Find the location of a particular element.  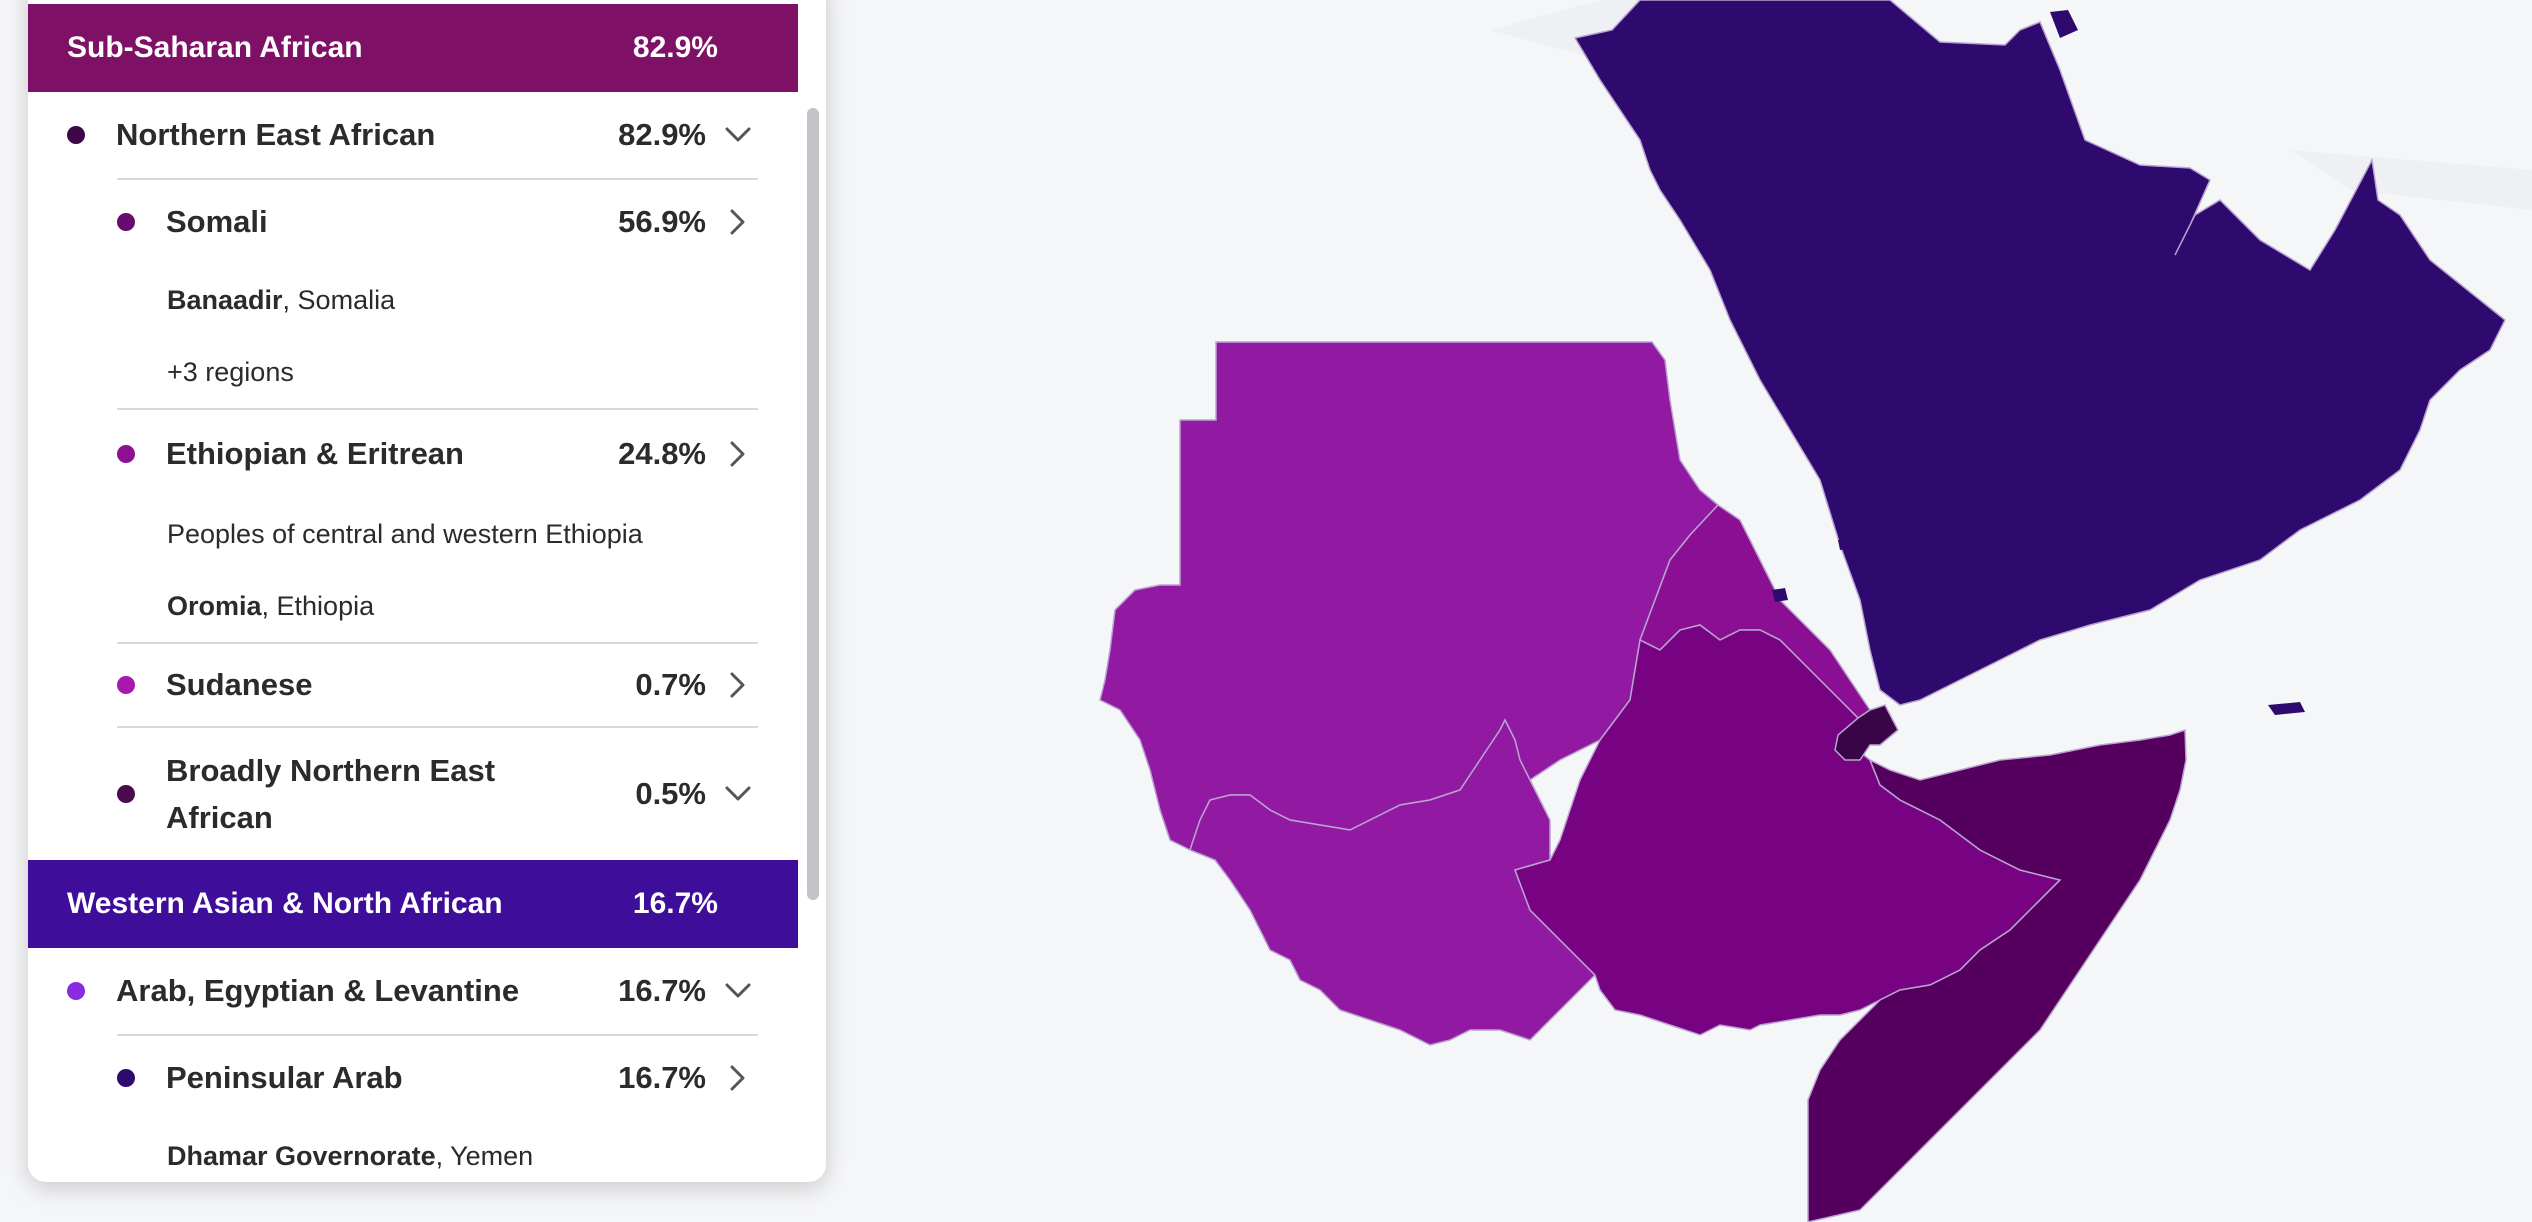

population-percent: 24.8% is located at coordinates (662, 453).